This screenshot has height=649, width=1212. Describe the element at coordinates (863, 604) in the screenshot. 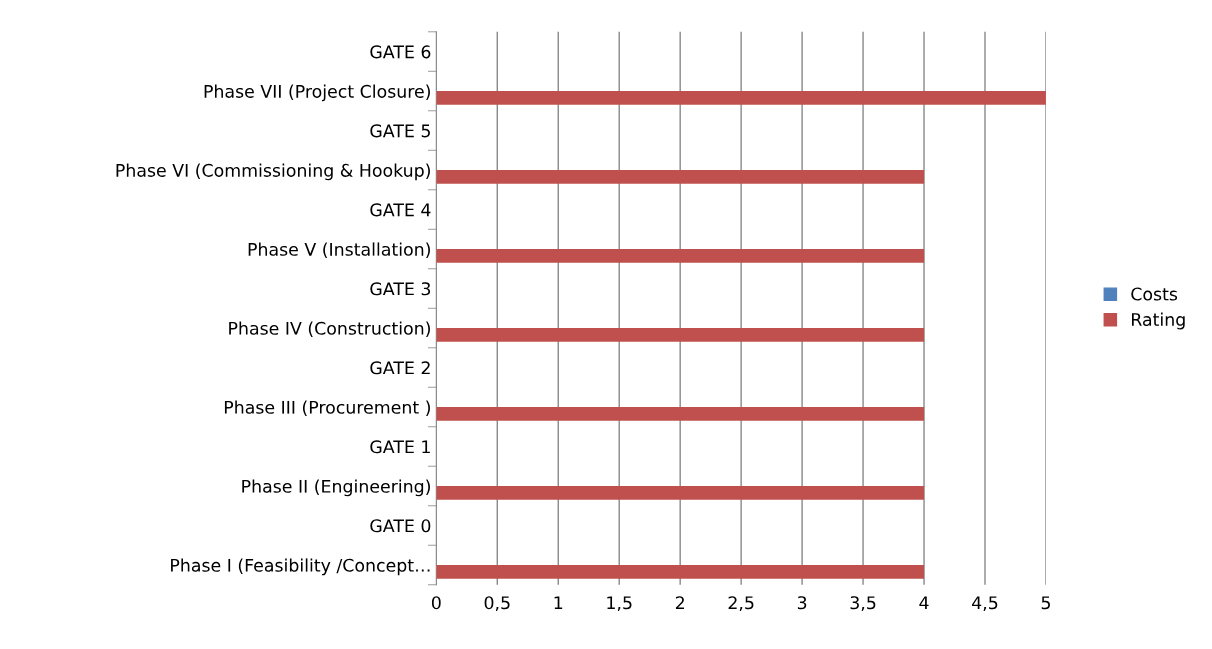

I see `x-tick-label: 3,5` at that location.